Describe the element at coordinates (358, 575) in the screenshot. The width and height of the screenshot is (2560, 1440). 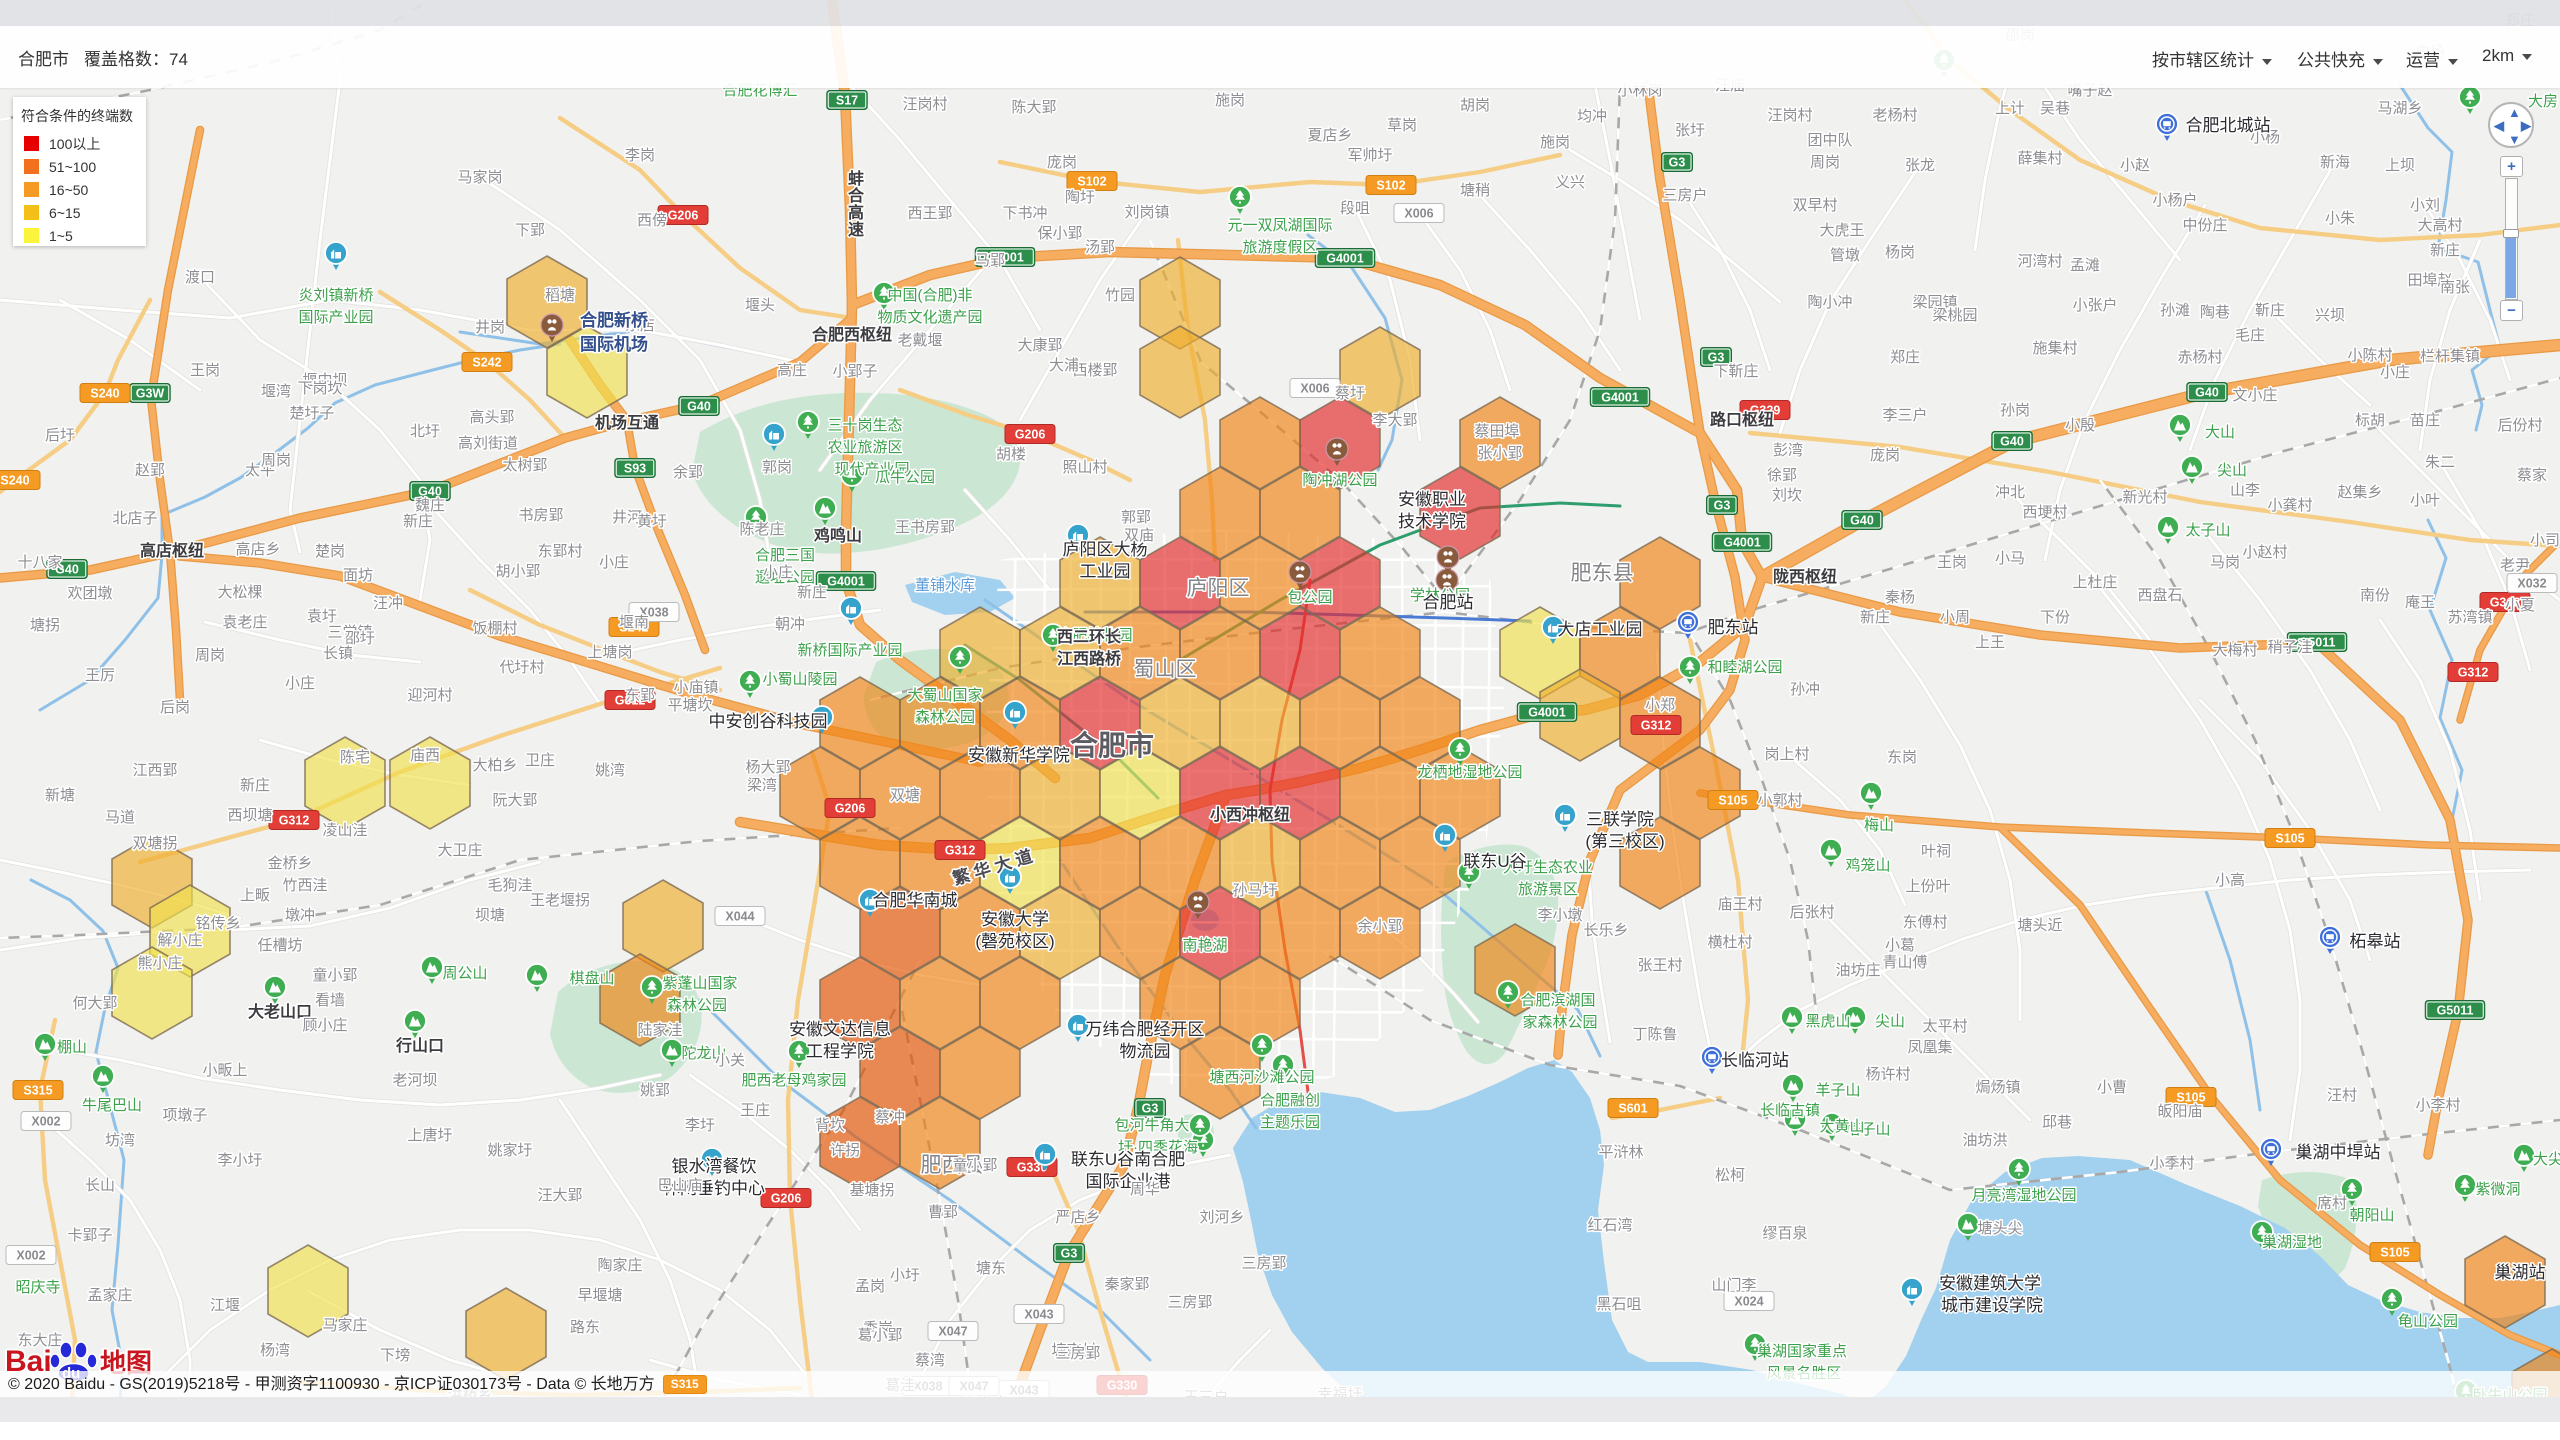
I see `svg-text: 面坊` at that location.